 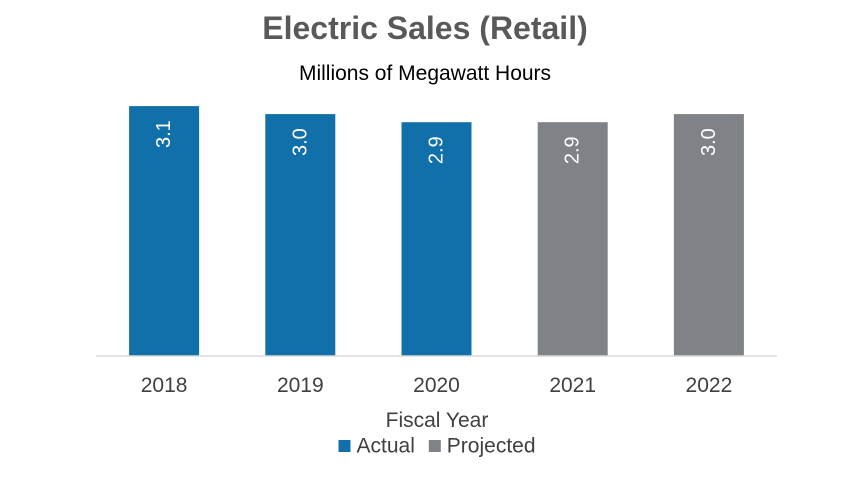 I want to click on legend-swatch-projected, so click(x=434, y=446).